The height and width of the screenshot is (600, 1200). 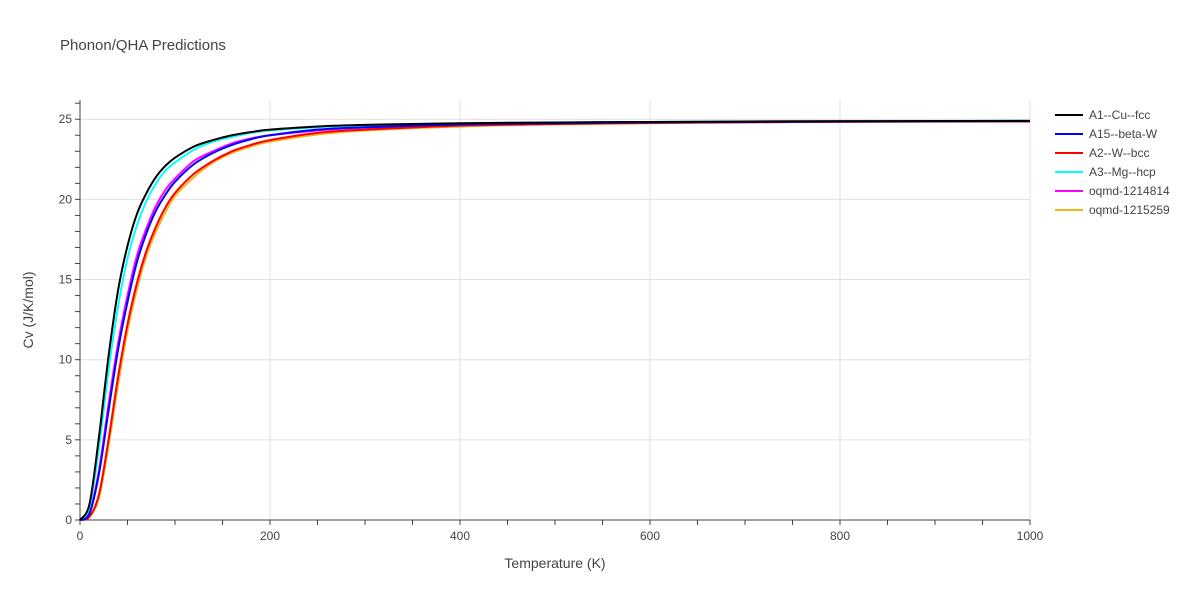 What do you see at coordinates (66, 280) in the screenshot?
I see `y-tick-label: 15` at bounding box center [66, 280].